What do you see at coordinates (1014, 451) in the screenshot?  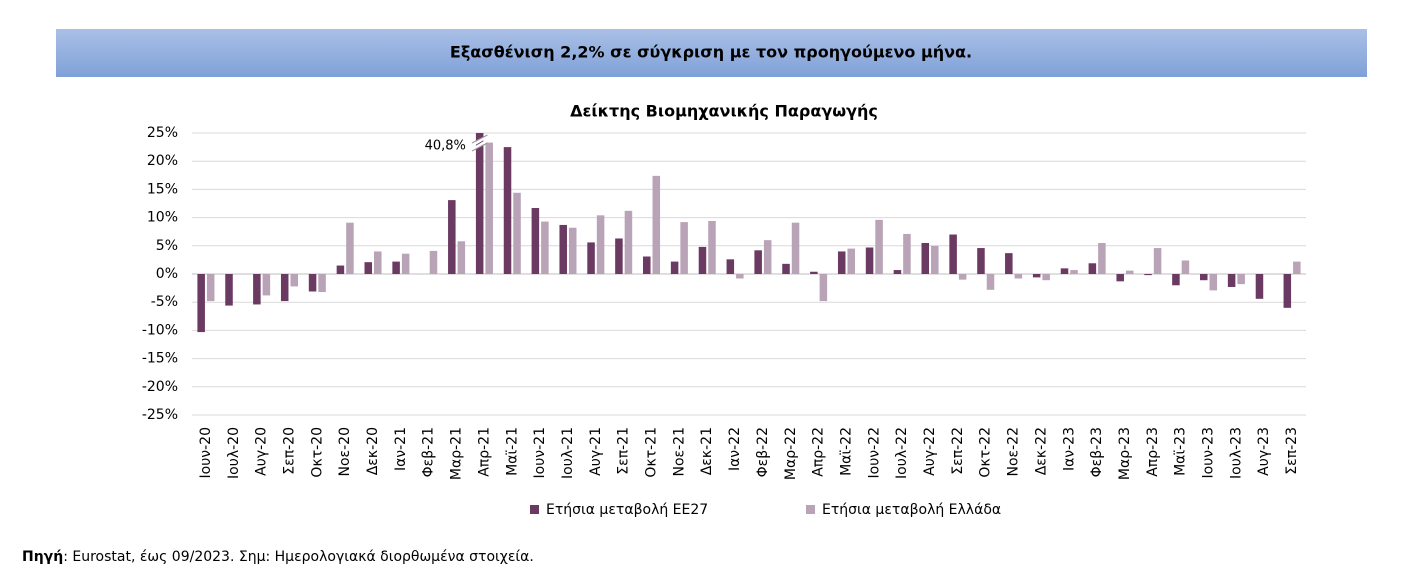 I see `x-tick-label: Νοε-22` at bounding box center [1014, 451].